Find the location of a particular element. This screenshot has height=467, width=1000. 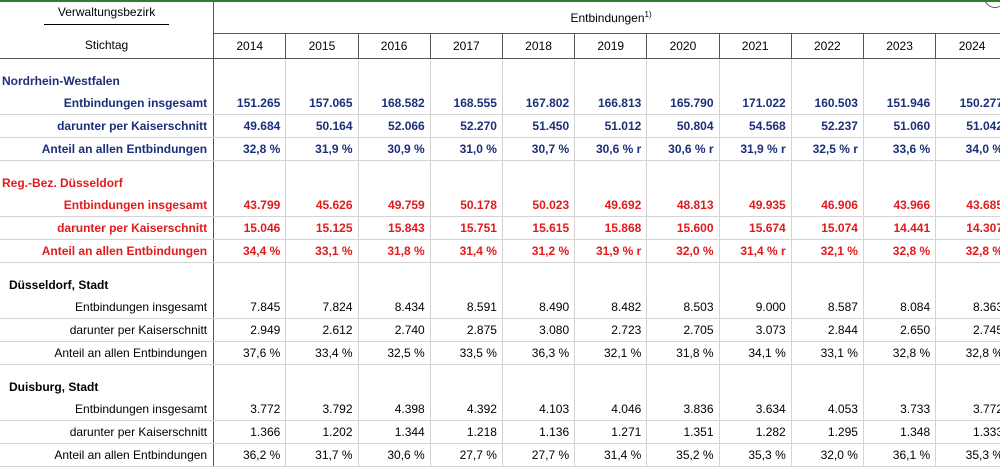

value-cell: 3.792 is located at coordinates (322, 409).